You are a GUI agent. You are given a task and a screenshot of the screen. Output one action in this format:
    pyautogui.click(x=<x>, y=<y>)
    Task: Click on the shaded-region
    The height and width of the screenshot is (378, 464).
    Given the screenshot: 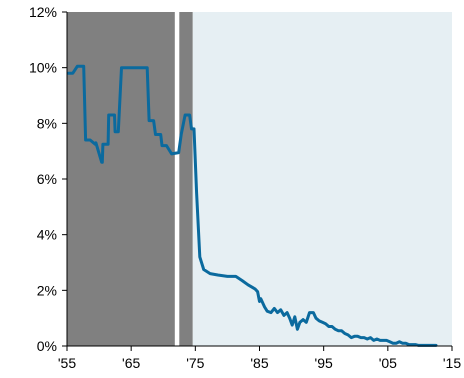 What is the action you would take?
    pyautogui.click(x=186, y=179)
    